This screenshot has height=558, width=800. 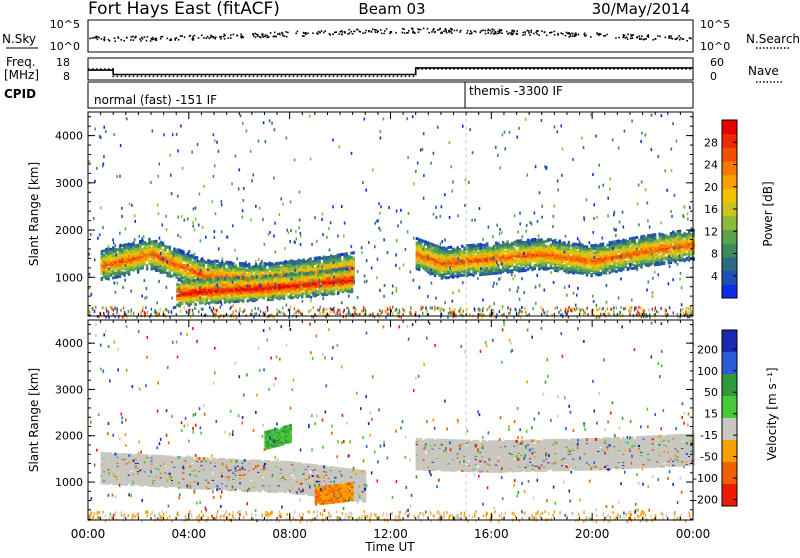 What do you see at coordinates (21, 75) in the screenshot?
I see `freq-unit-label: [MHz]` at bounding box center [21, 75].